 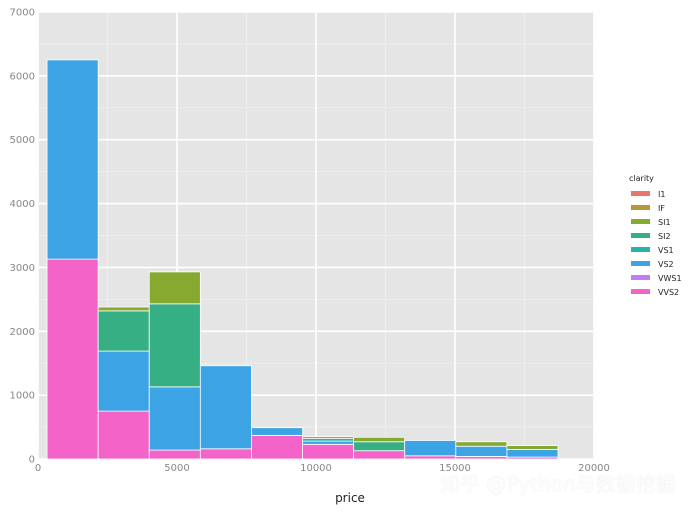 What do you see at coordinates (641, 178) in the screenshot?
I see `legend-title: clarity` at bounding box center [641, 178].